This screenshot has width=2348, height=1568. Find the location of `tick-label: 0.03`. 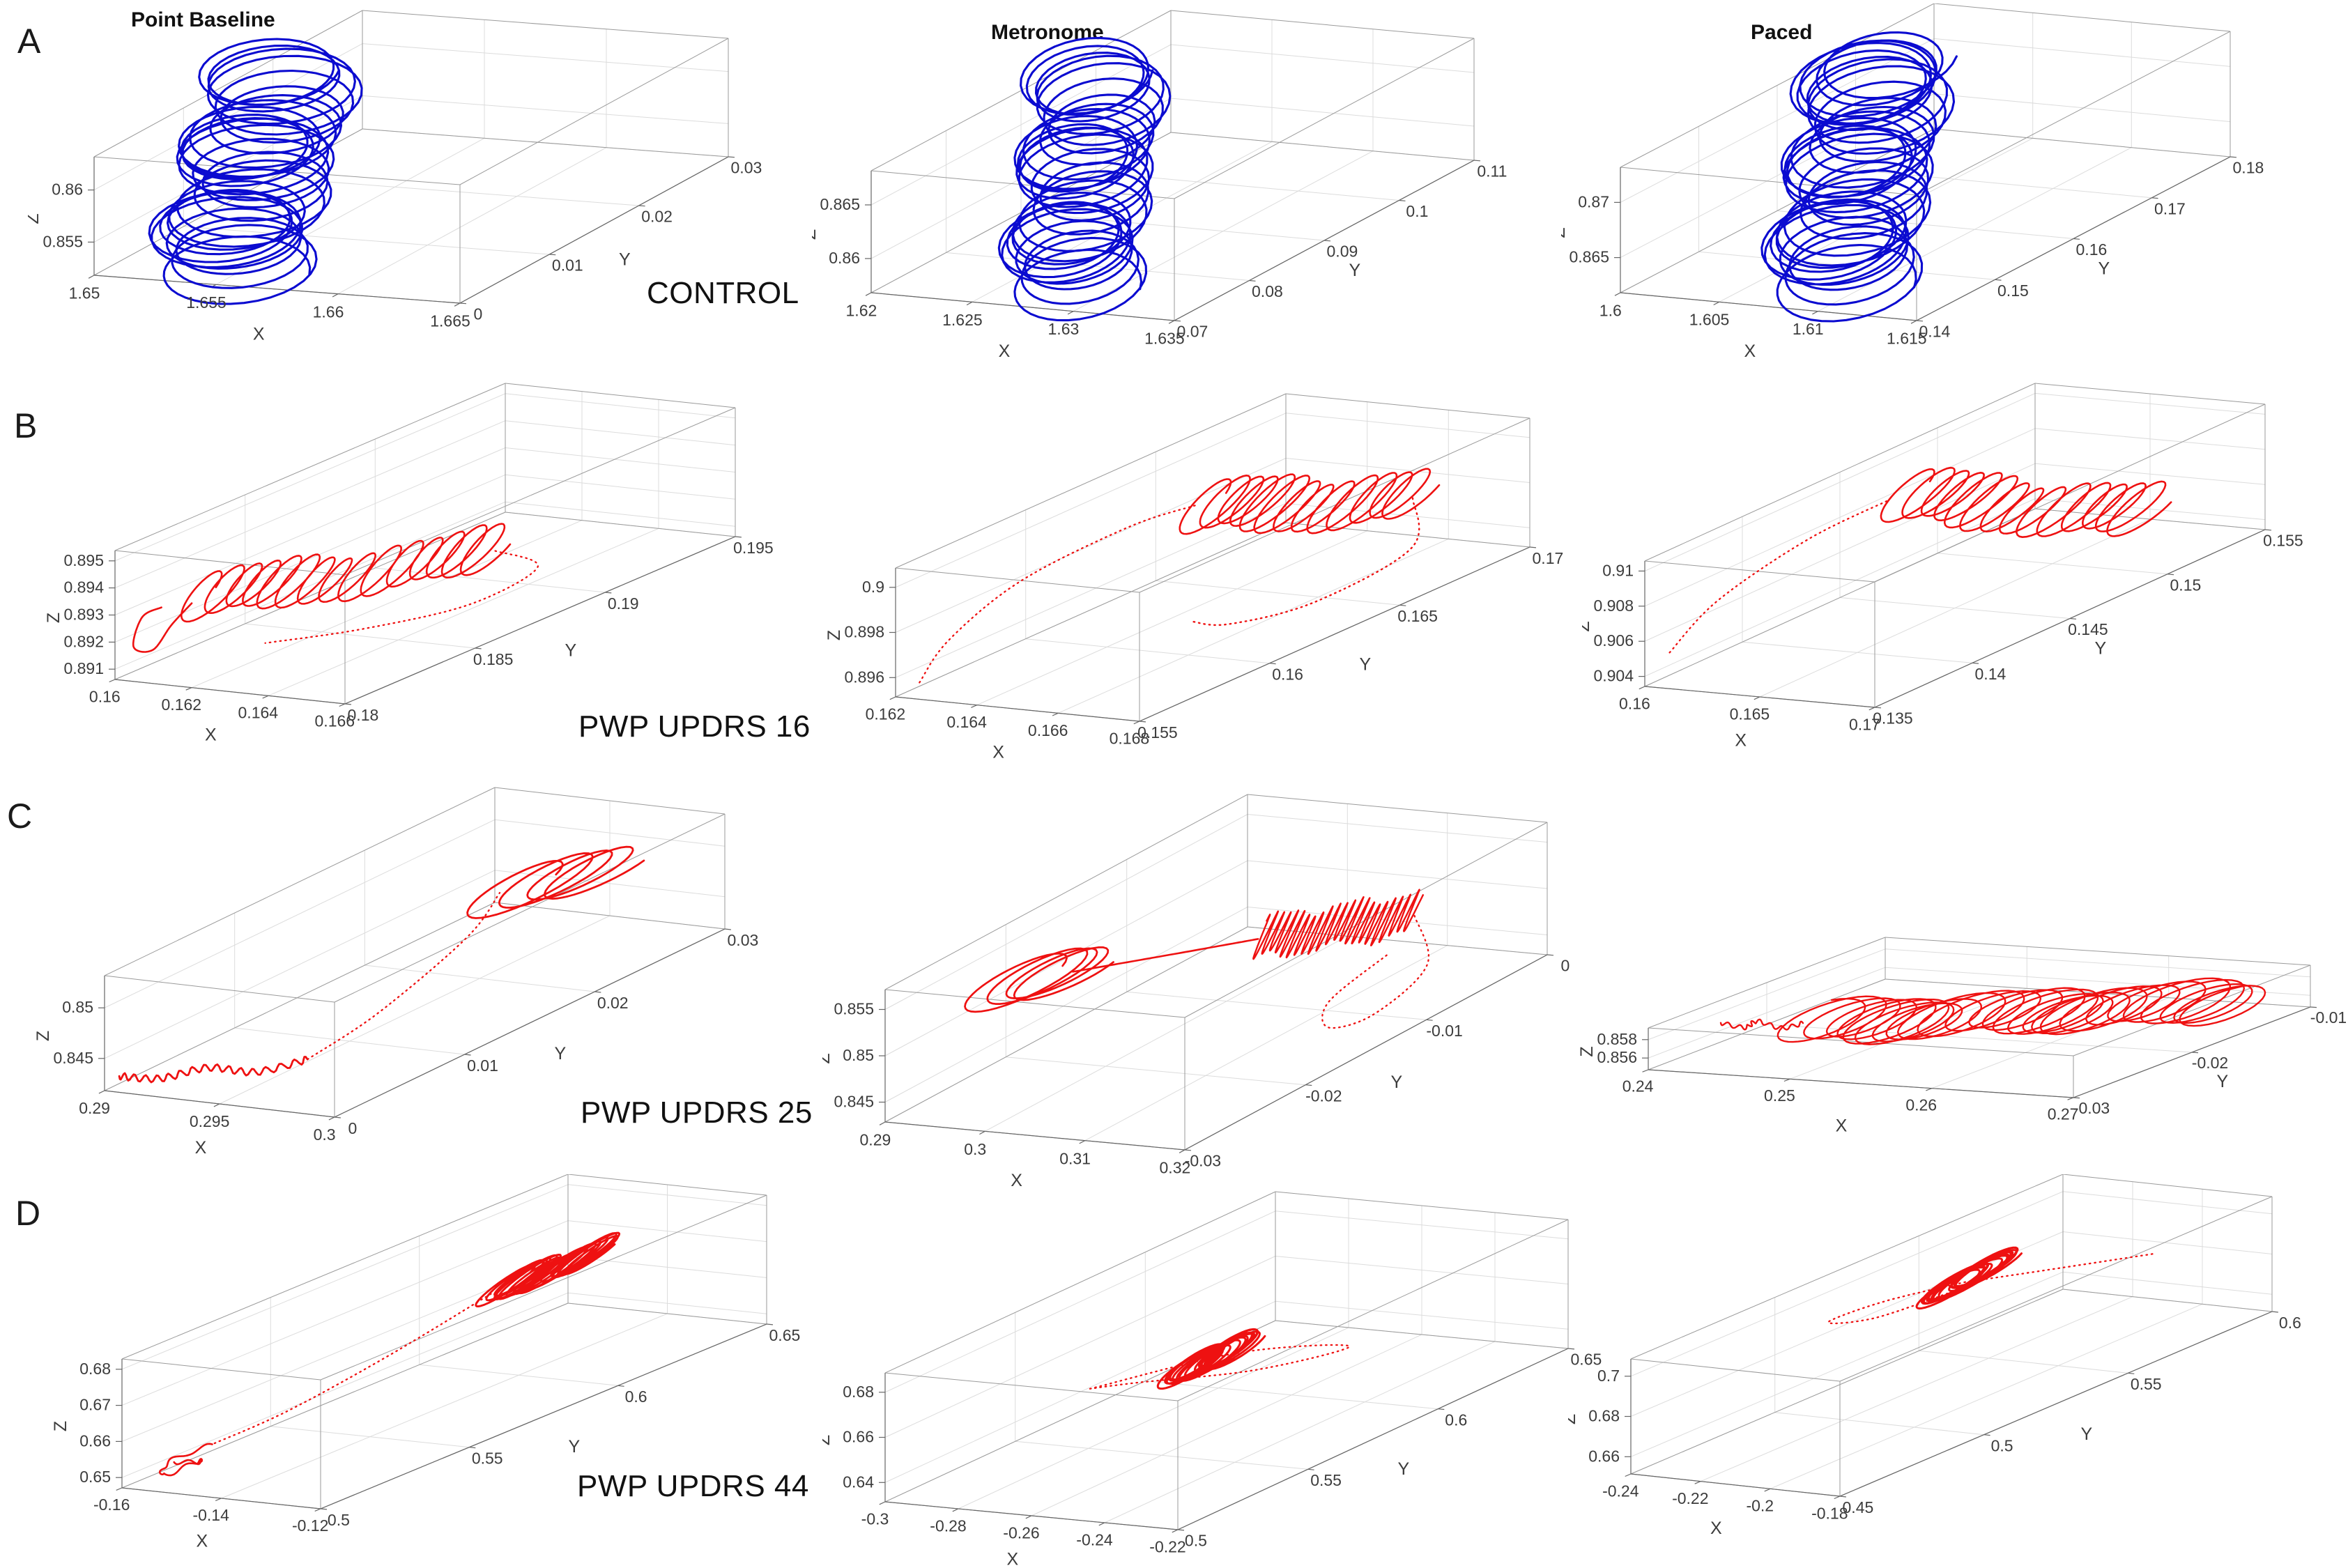

tick-label: 0.03 is located at coordinates (743, 940).